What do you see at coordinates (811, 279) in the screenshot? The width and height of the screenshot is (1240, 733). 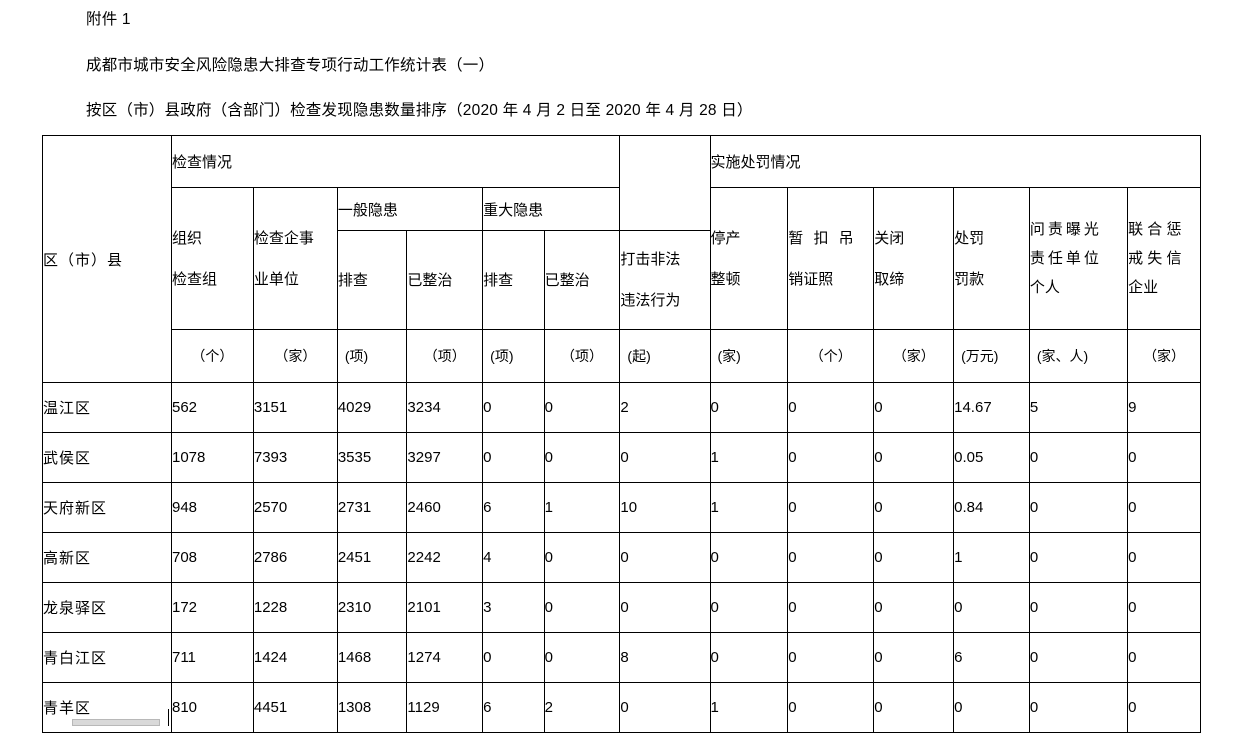 I see `column-header-line: 销证照` at bounding box center [811, 279].